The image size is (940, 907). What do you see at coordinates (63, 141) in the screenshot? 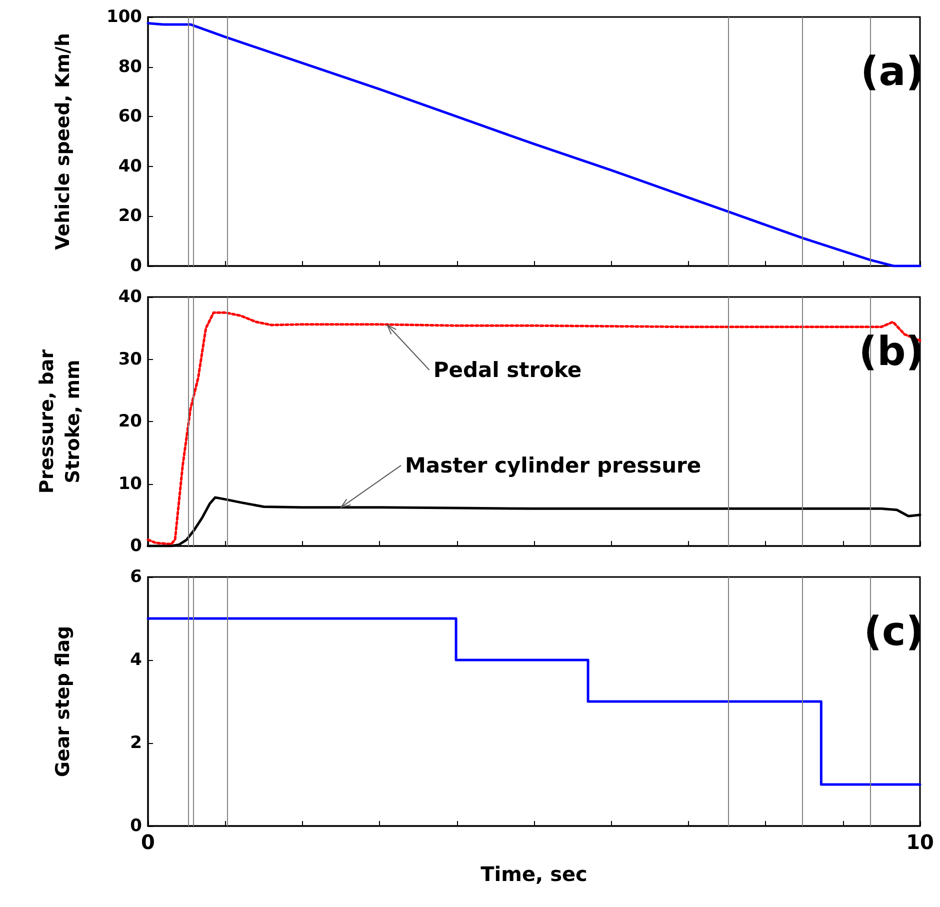
I see `y-axis-title: Vehicle speed, Km/h` at bounding box center [63, 141].